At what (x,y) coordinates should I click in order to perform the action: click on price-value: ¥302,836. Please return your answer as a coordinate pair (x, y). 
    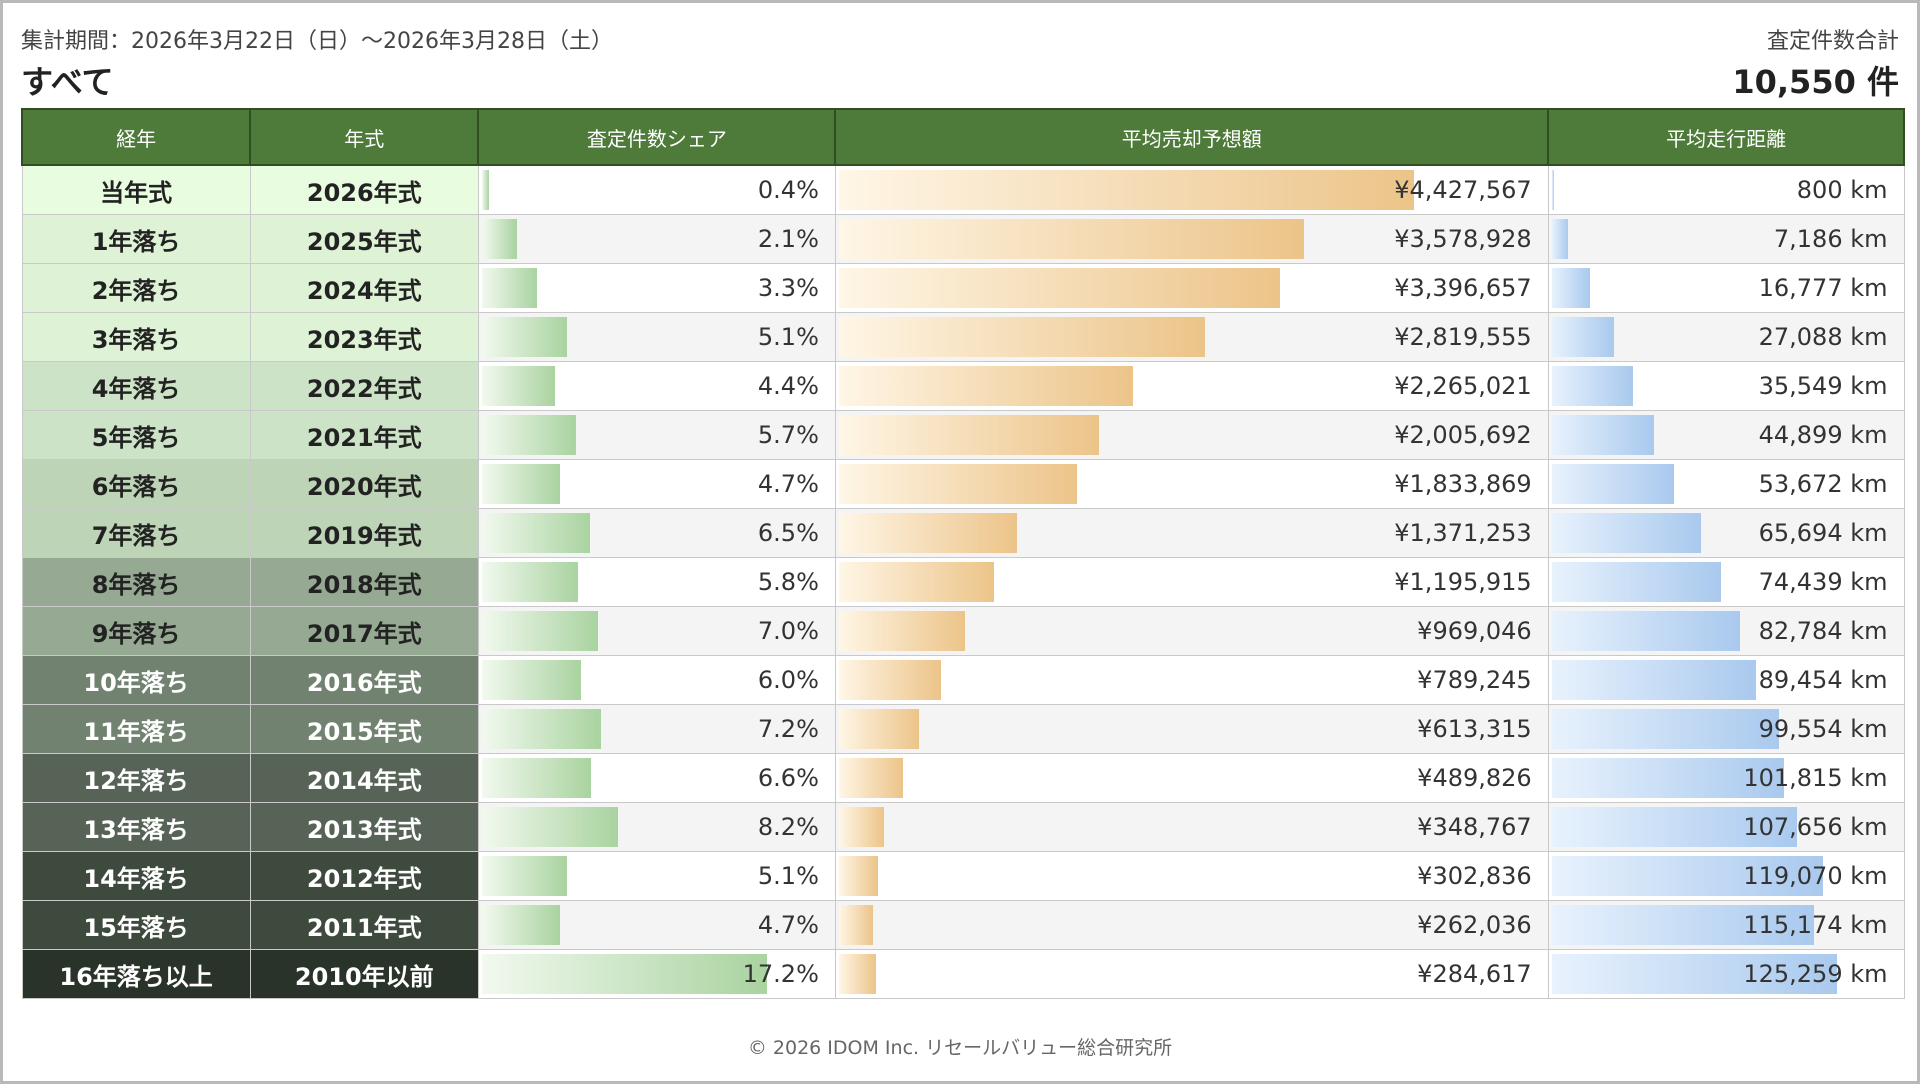
    Looking at the image, I should click on (1474, 876).